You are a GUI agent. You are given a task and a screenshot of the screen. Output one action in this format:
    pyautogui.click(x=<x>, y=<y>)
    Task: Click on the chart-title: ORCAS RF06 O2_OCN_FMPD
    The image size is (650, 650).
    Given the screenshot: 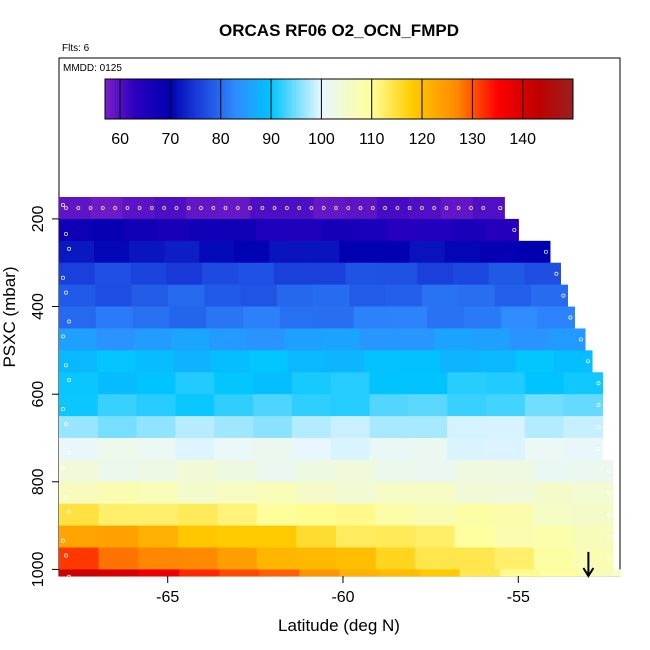 What is the action you would take?
    pyautogui.click(x=339, y=30)
    